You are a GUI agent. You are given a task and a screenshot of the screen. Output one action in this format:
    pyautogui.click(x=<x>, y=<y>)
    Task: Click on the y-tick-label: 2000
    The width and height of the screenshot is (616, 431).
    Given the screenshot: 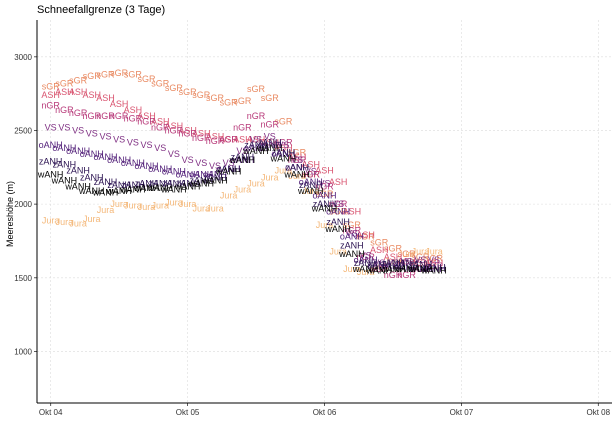 What is the action you would take?
    pyautogui.click(x=23, y=204)
    